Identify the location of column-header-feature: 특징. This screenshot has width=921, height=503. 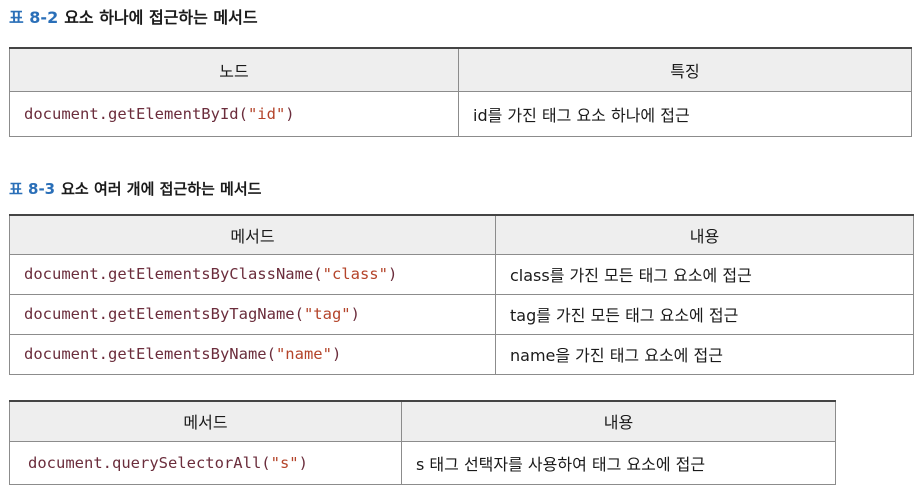
(685, 69).